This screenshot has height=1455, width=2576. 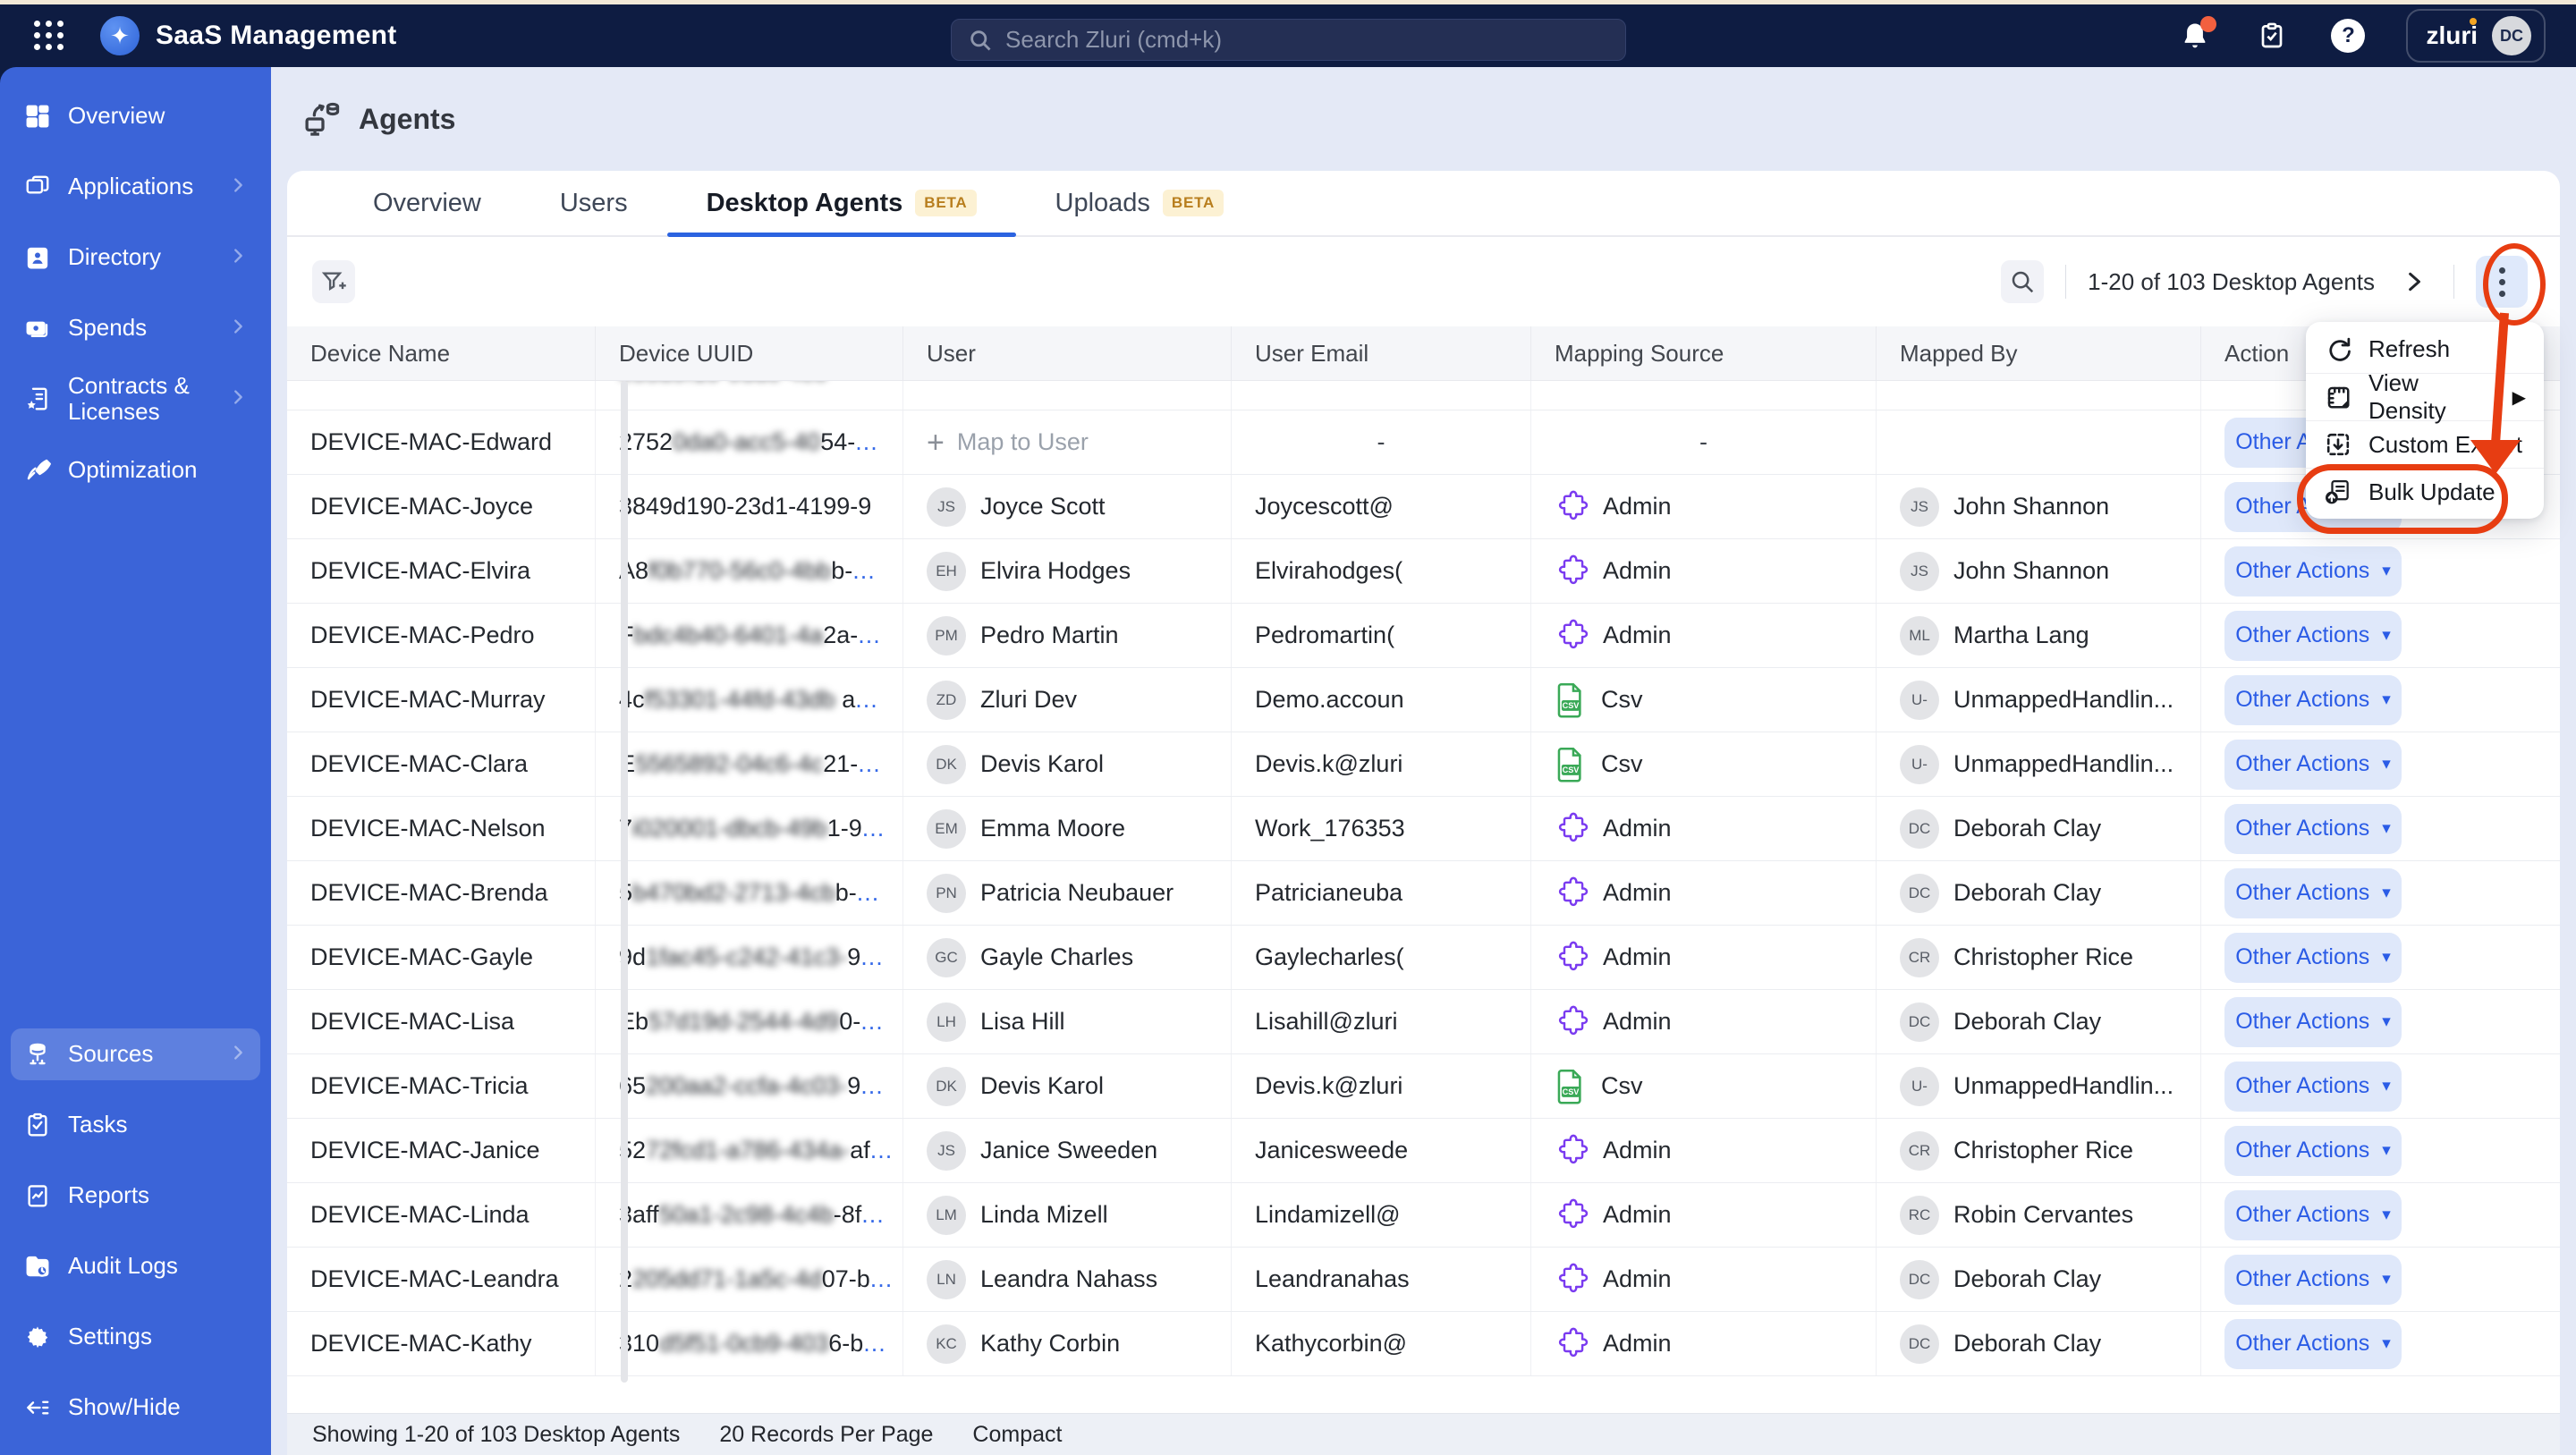 What do you see at coordinates (1015, 1086) in the screenshot?
I see `user-cell: DK Devis Karol` at bounding box center [1015, 1086].